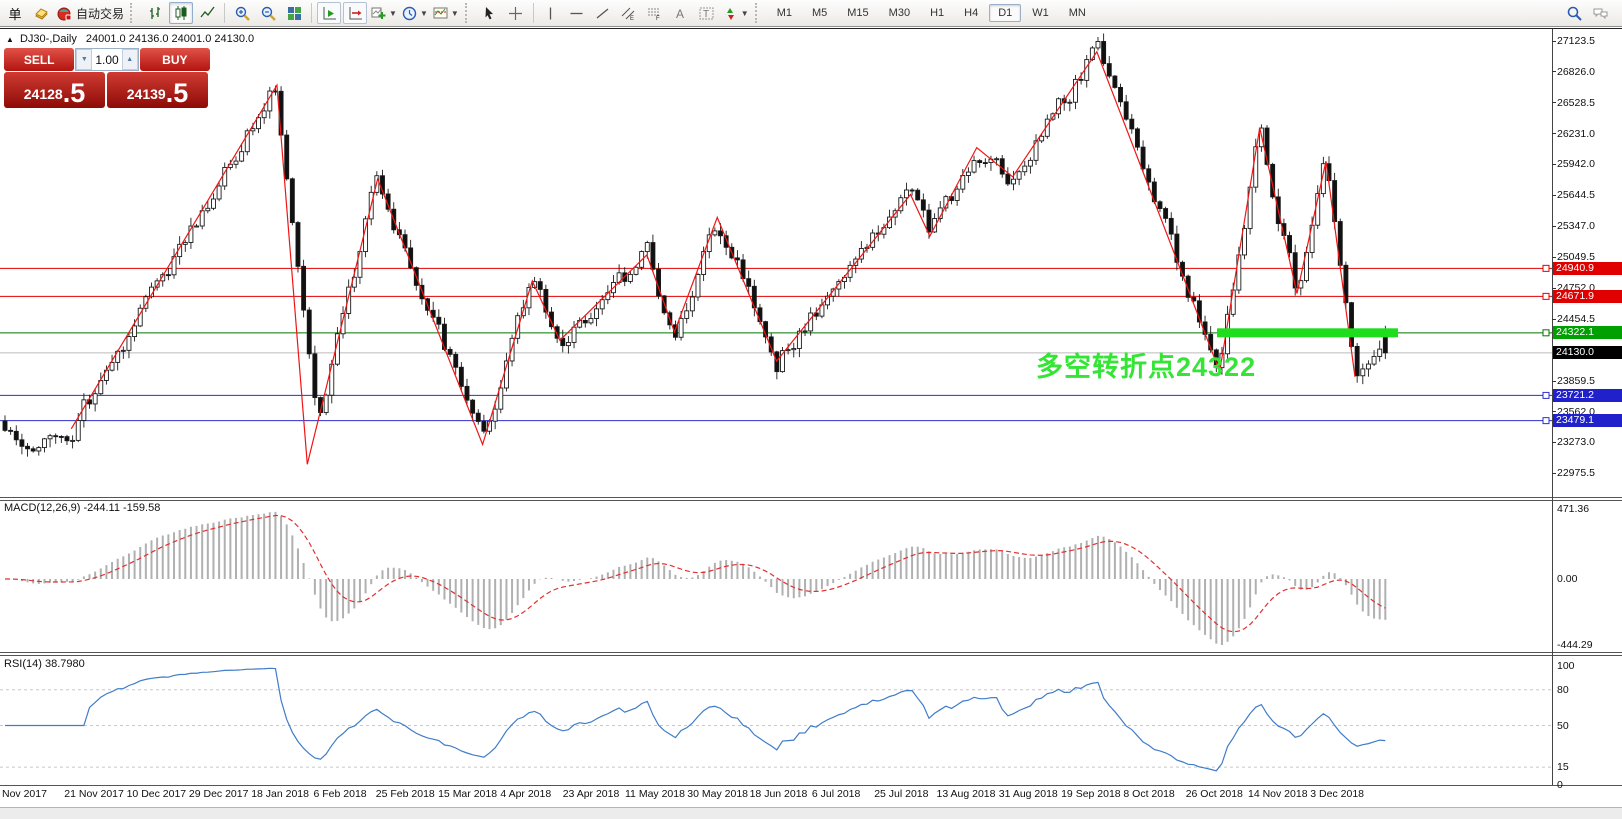  What do you see at coordinates (177, 93) in the screenshot?
I see `buy-price-dec: .5` at bounding box center [177, 93].